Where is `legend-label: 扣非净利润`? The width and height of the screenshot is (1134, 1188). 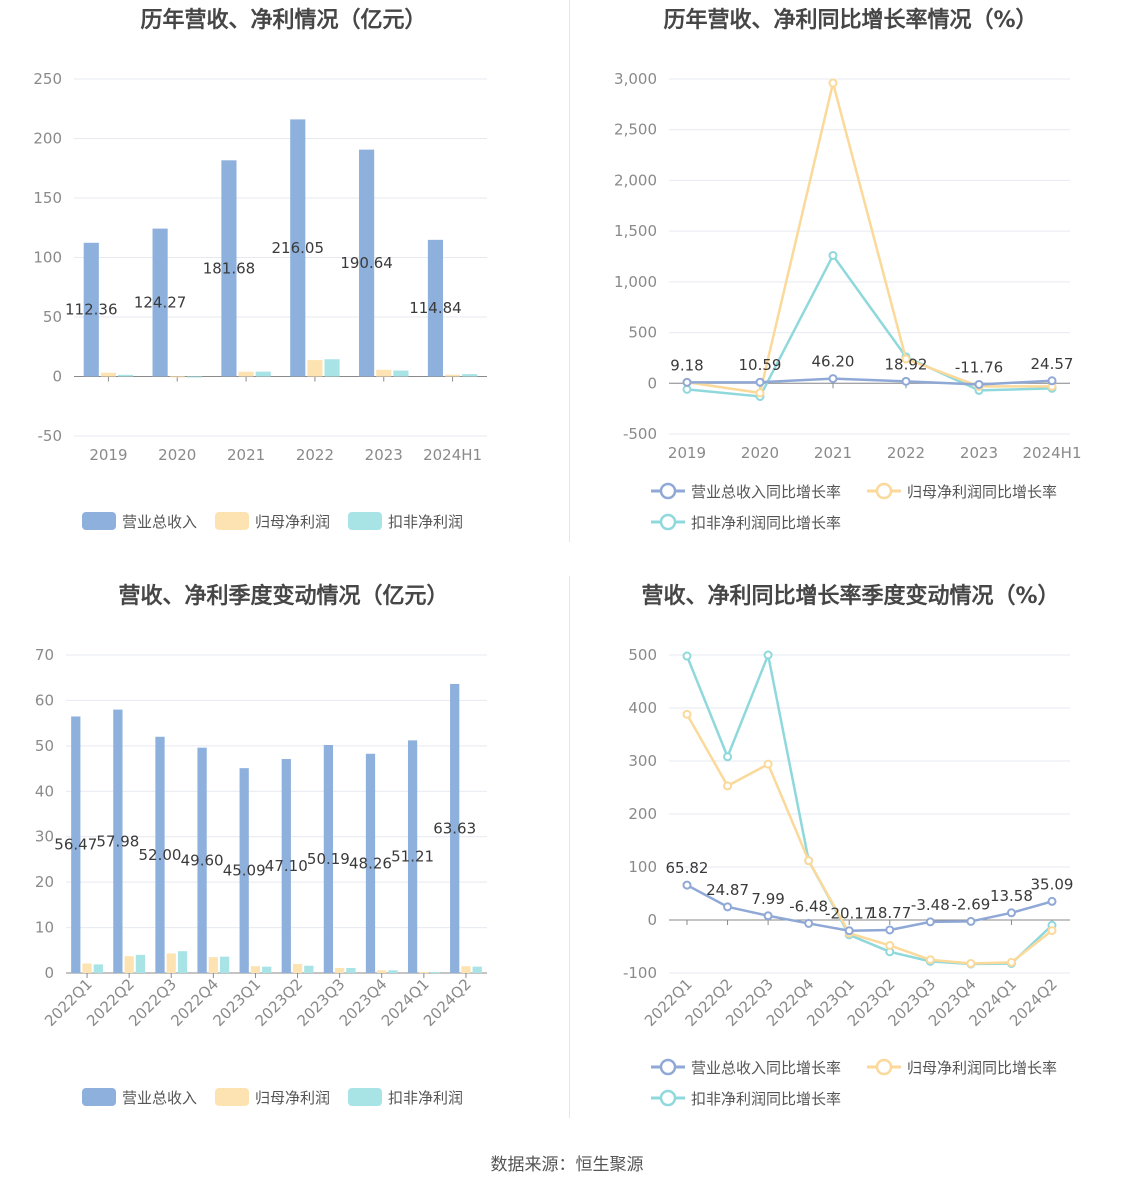
legend-label: 扣非净利润 is located at coordinates (425, 1098).